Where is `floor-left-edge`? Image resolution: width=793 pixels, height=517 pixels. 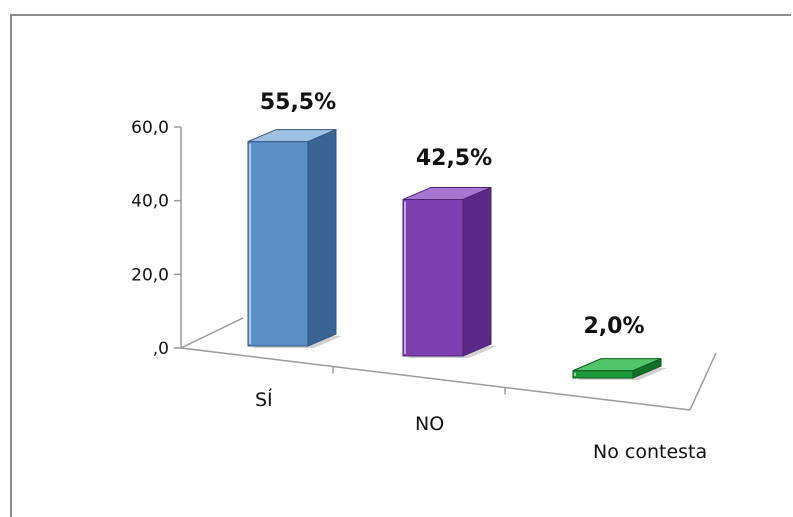
floor-left-edge is located at coordinates (212, 333).